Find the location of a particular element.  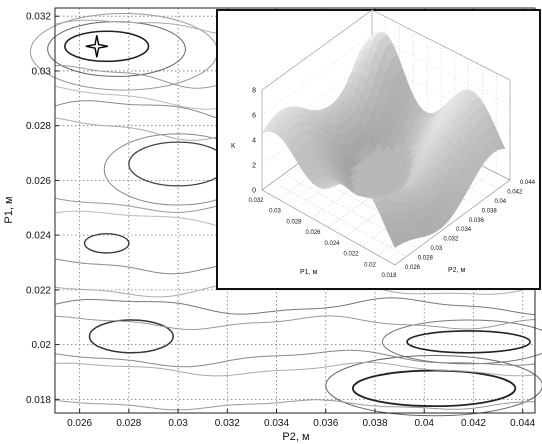

z-axis-label: К is located at coordinates (233, 146).